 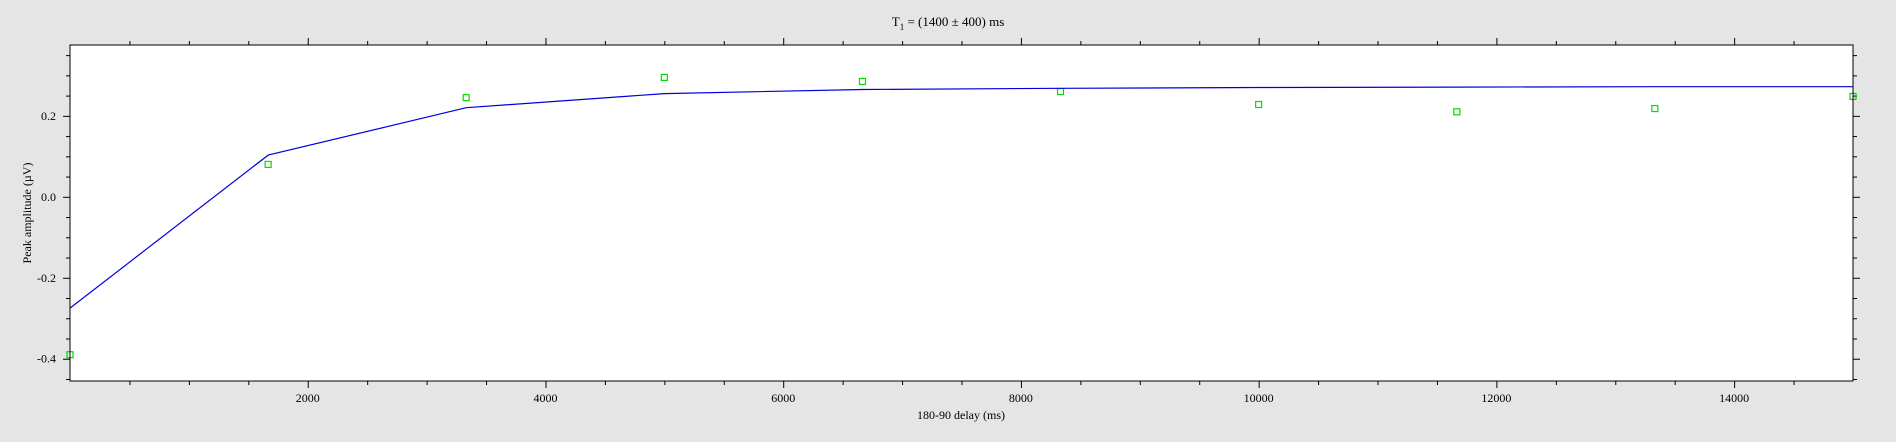 I want to click on x-tick-label: 2000, so click(x=308, y=398).